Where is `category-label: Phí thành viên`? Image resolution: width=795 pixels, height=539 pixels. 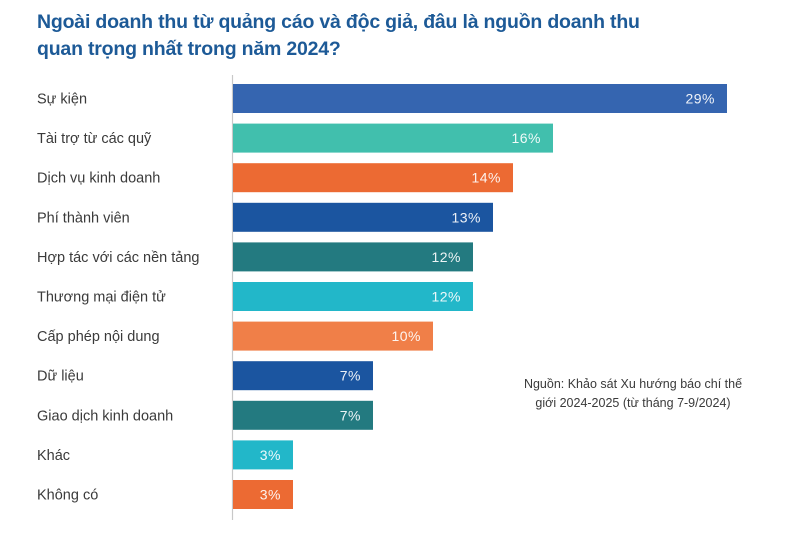
category-label: Phí thành viên is located at coordinates (83, 218).